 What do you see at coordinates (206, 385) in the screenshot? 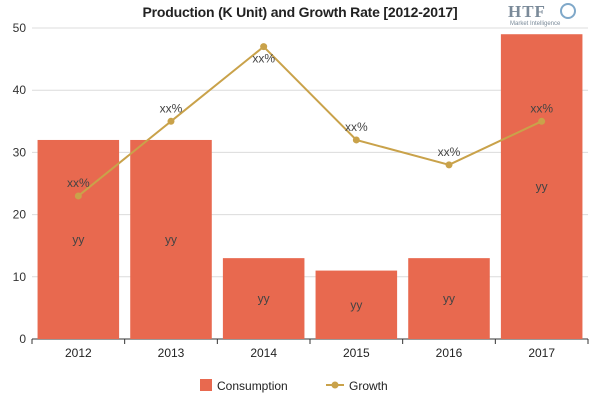
I see `legend-swatch-consumption` at bounding box center [206, 385].